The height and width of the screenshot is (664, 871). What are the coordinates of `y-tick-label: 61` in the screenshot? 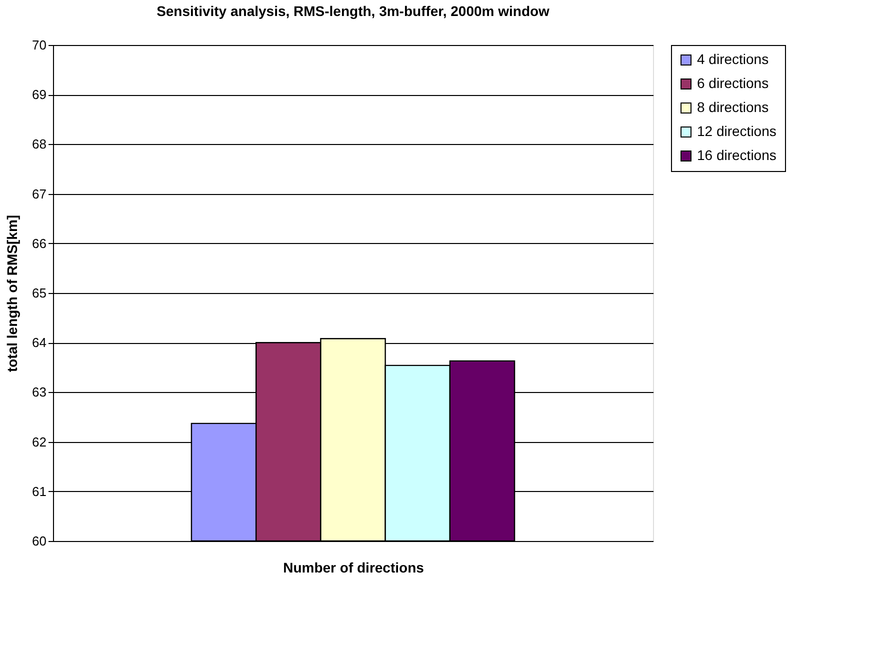 It's located at (39, 491).